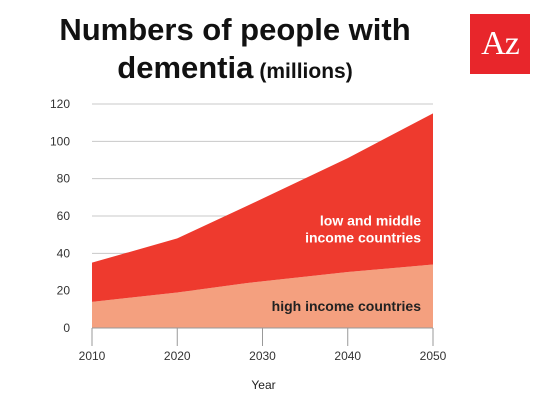  What do you see at coordinates (306, 71) in the screenshot?
I see `title-unit: (millions)` at bounding box center [306, 71].